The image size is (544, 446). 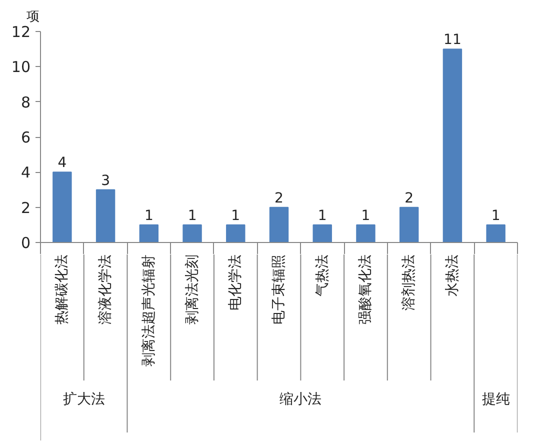 What do you see at coordinates (148, 310) in the screenshot?
I see `x-tick-label: 剥离法超声光辐射` at bounding box center [148, 310].